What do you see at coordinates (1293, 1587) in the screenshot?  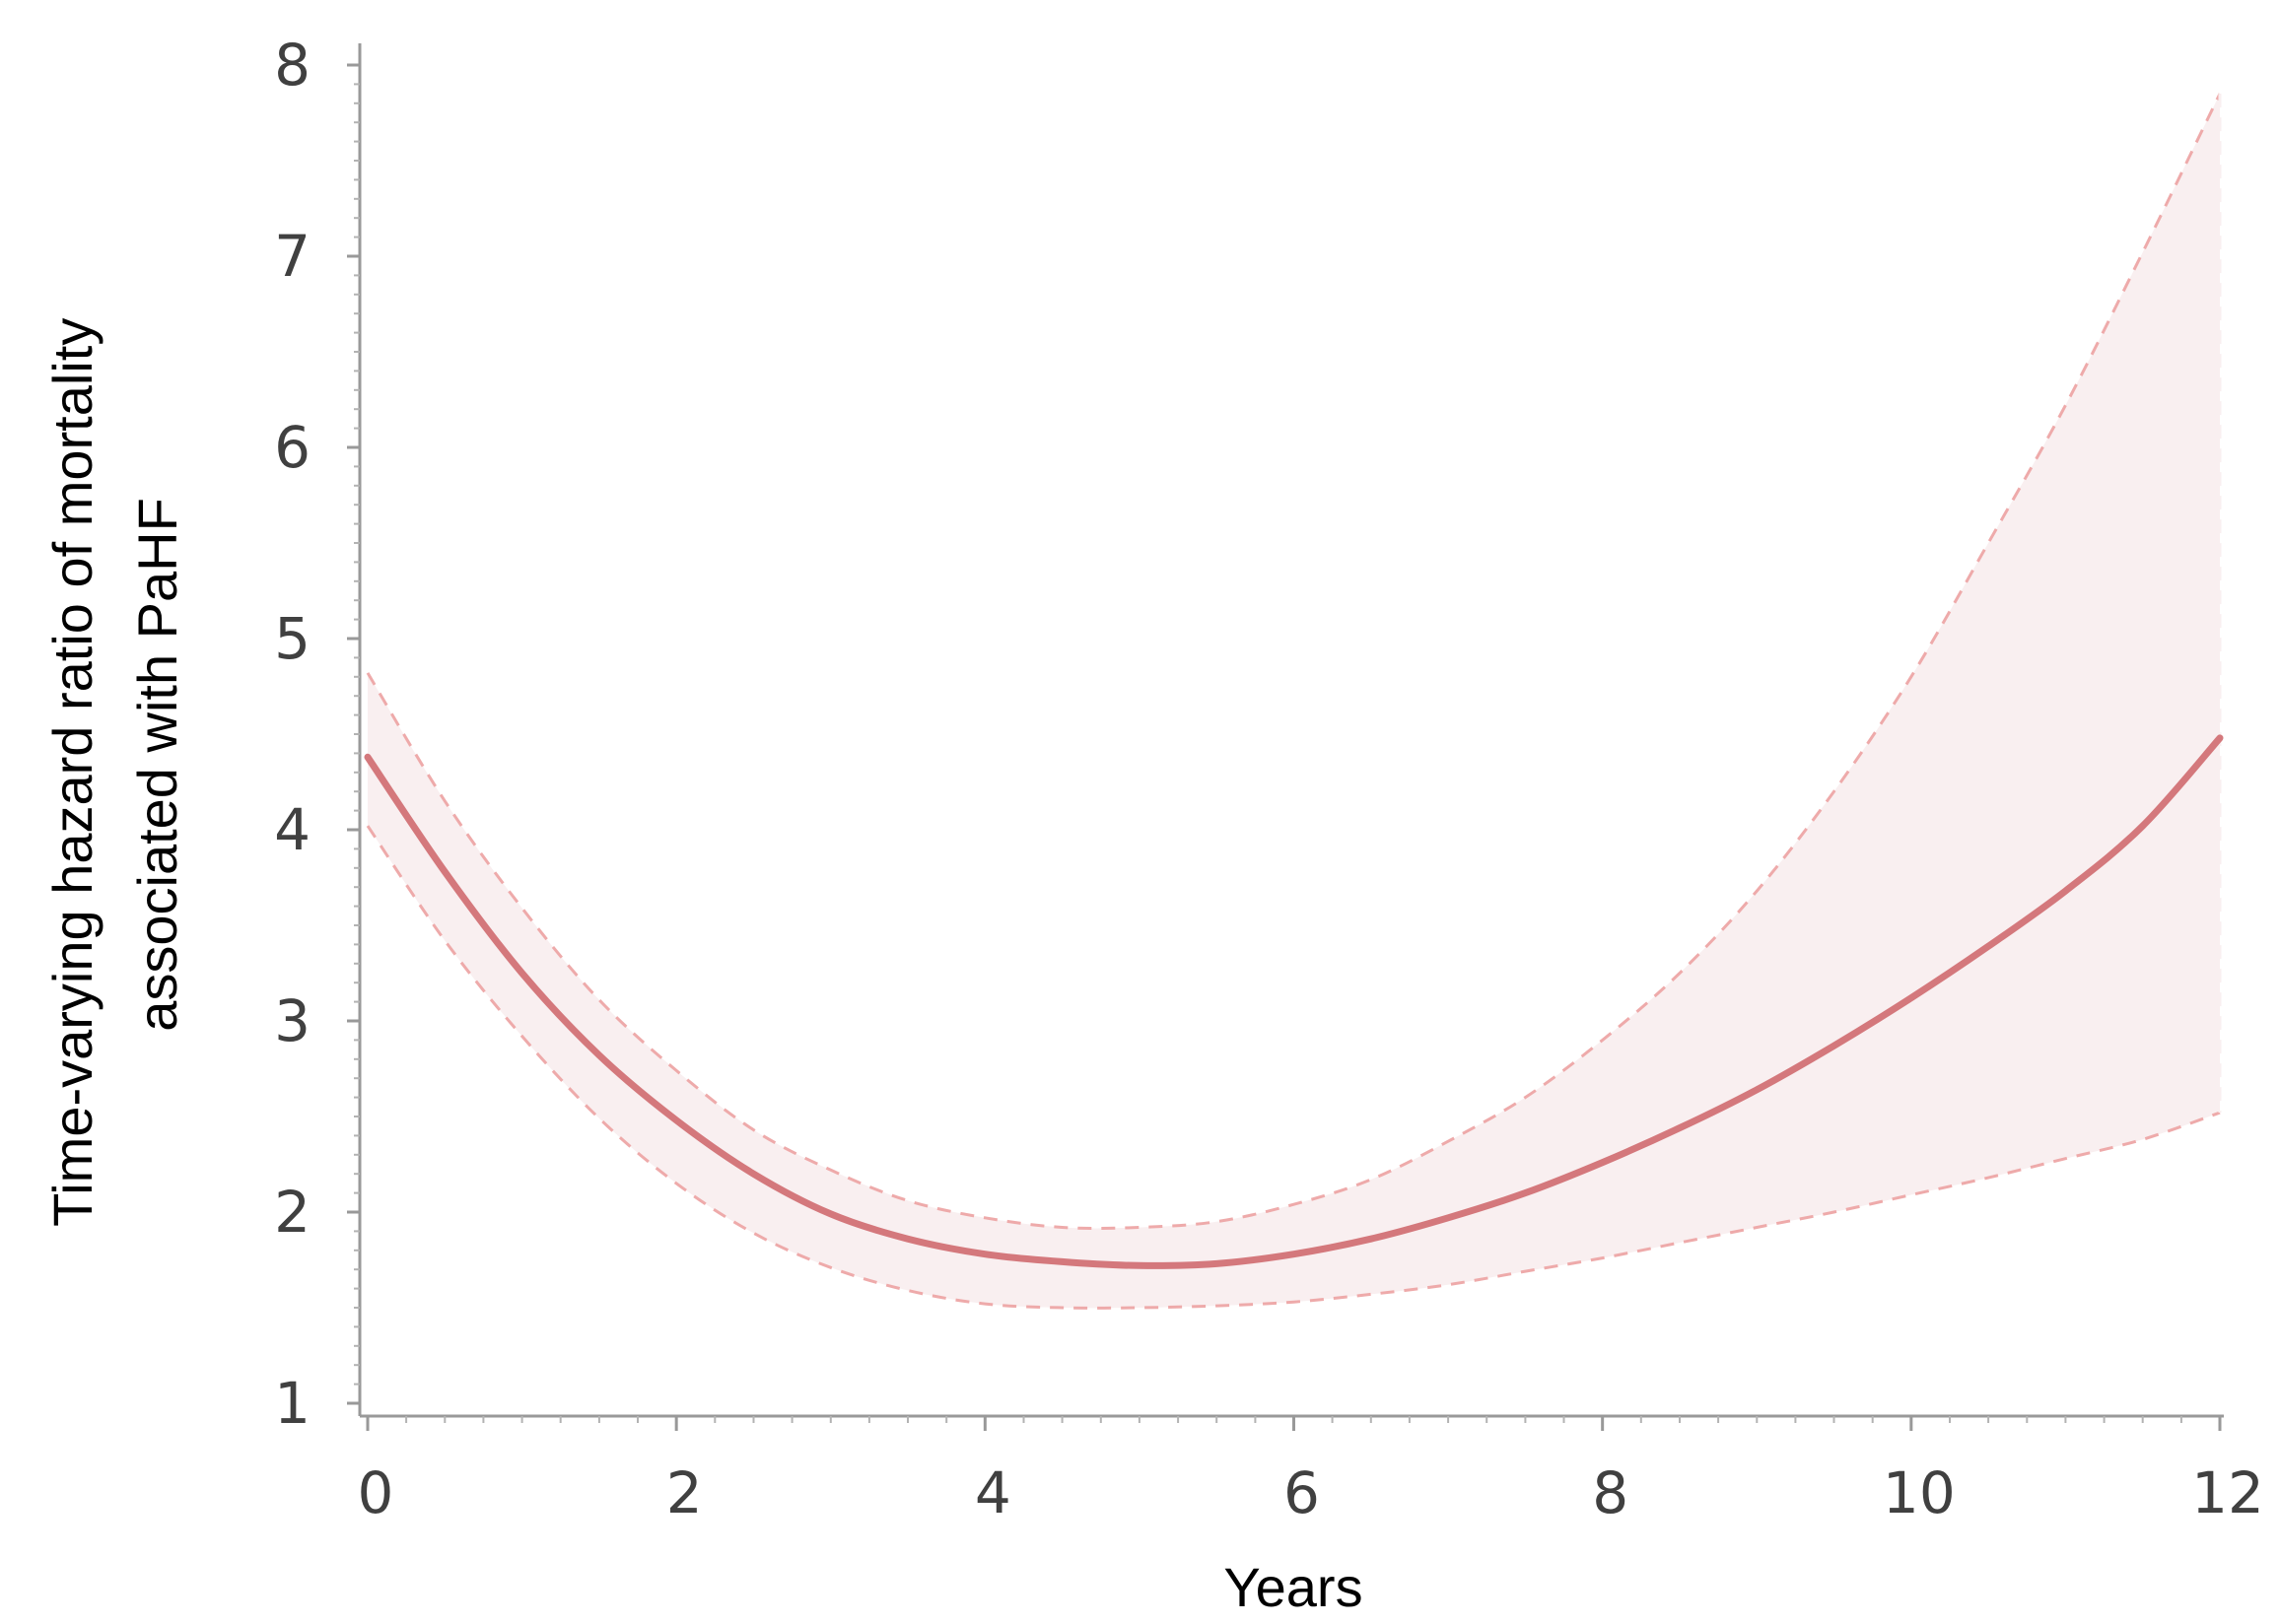 I see `x-axis-title: Years` at bounding box center [1293, 1587].